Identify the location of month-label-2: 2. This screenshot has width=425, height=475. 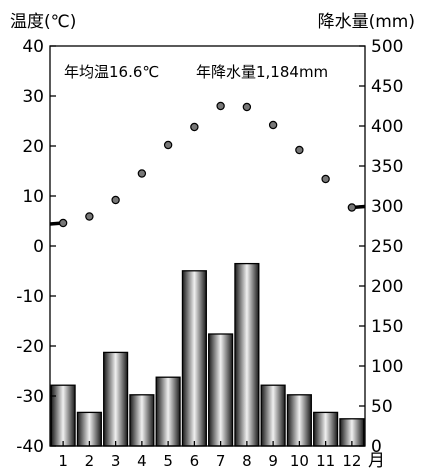
(90, 461).